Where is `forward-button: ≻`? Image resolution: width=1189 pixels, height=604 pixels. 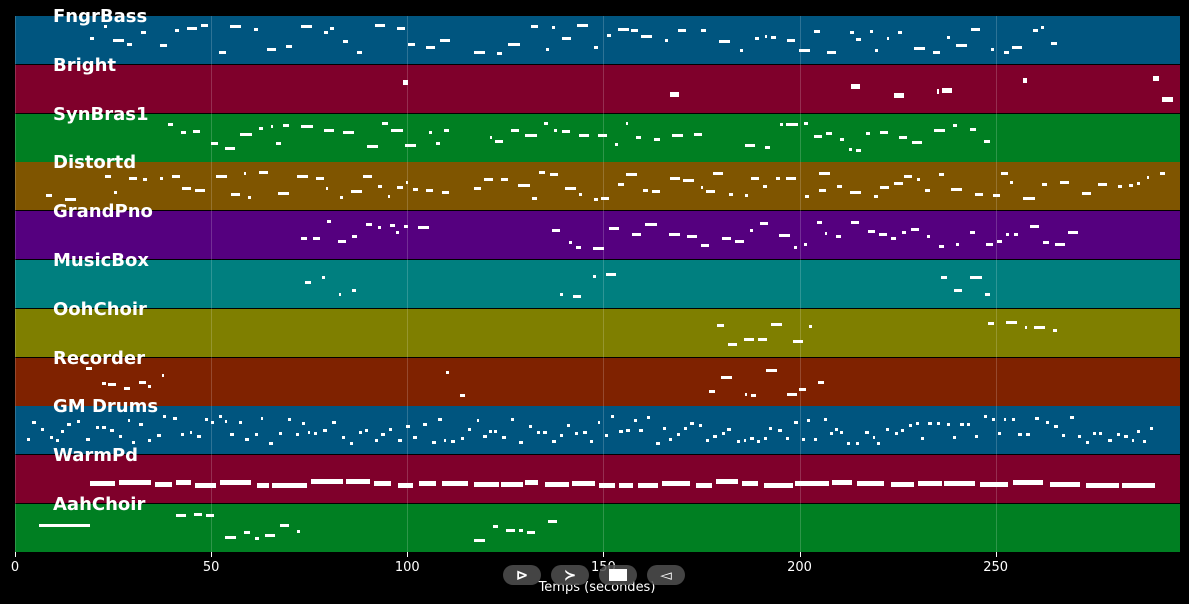 forward-button: ≻ is located at coordinates (570, 575).